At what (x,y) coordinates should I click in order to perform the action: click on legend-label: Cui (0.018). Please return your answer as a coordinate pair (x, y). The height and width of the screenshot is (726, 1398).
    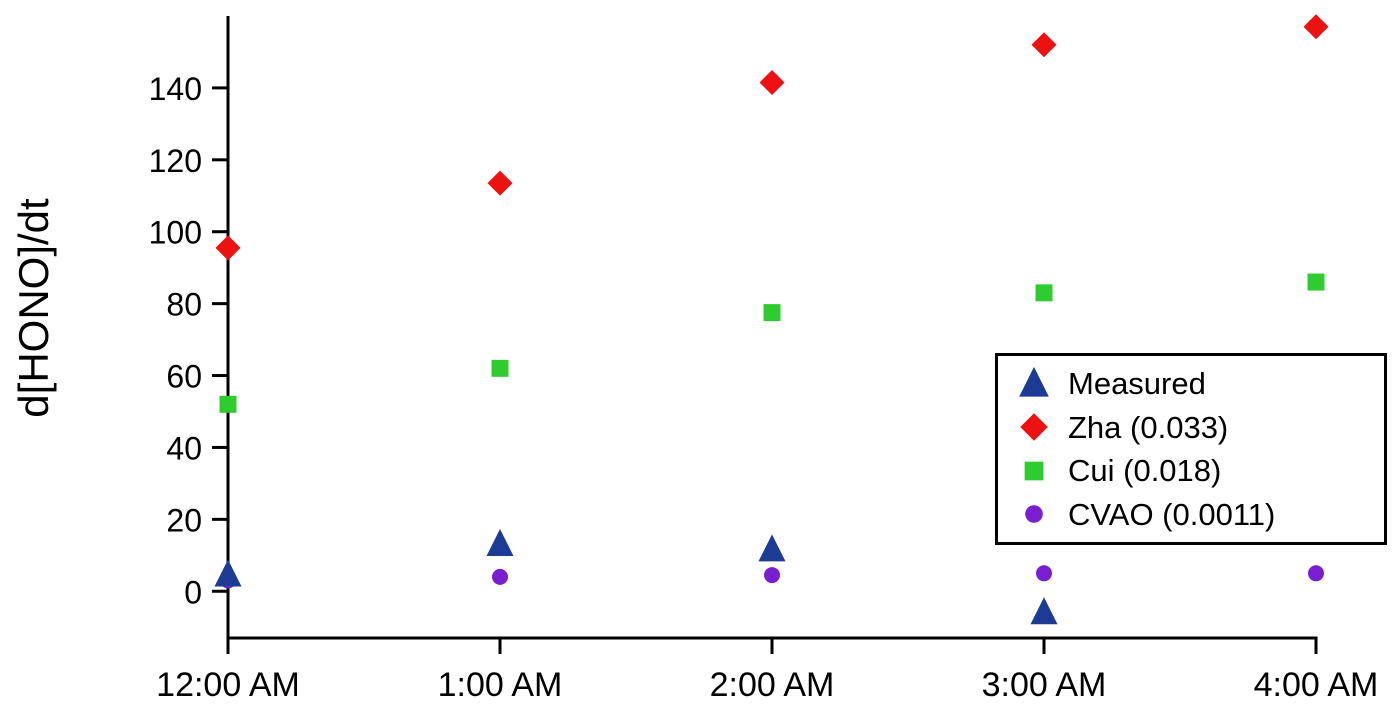
    Looking at the image, I should click on (1145, 471).